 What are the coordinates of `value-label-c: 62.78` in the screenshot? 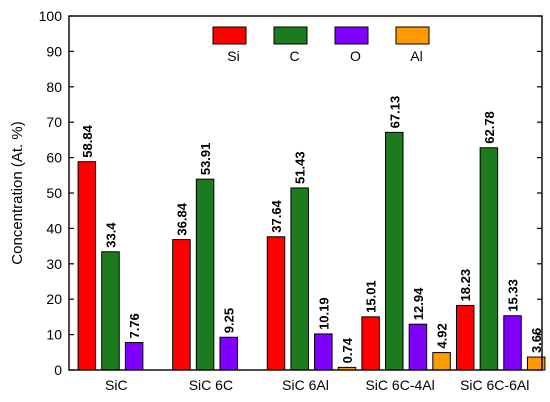 It's located at (489, 127).